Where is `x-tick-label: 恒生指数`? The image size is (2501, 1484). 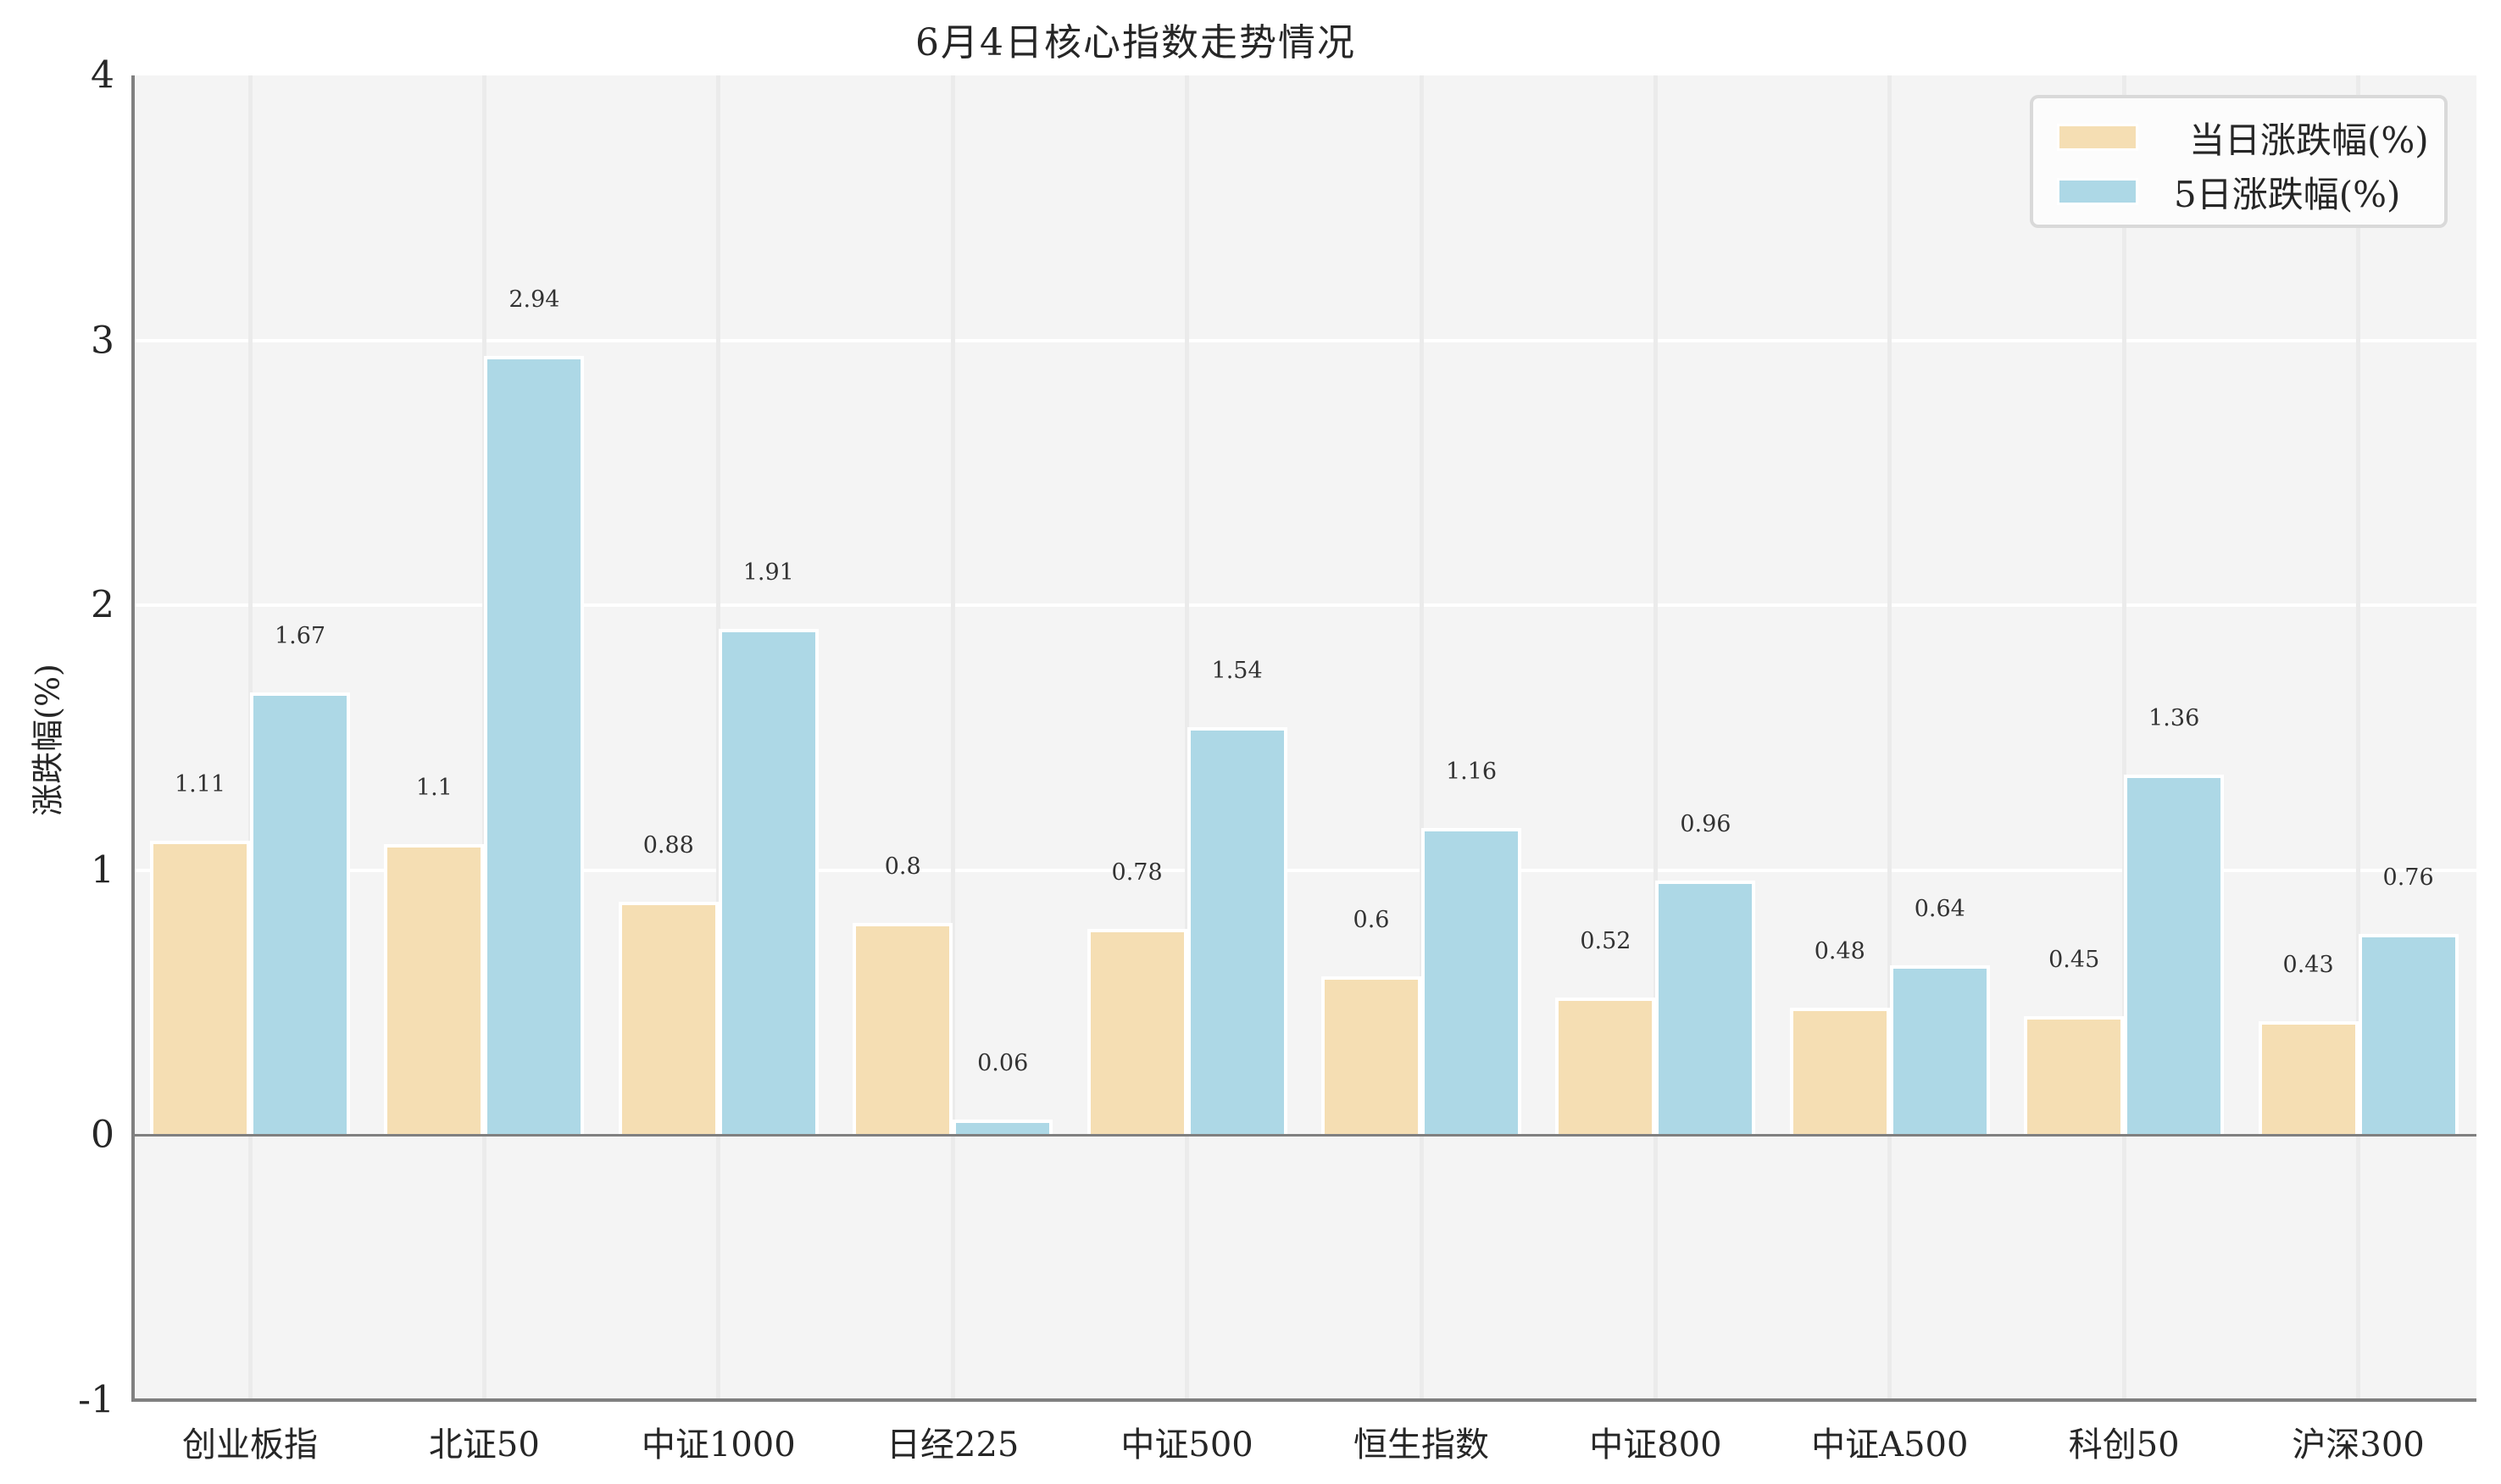
x-tick-label: 恒生指数 is located at coordinates (1421, 1446).